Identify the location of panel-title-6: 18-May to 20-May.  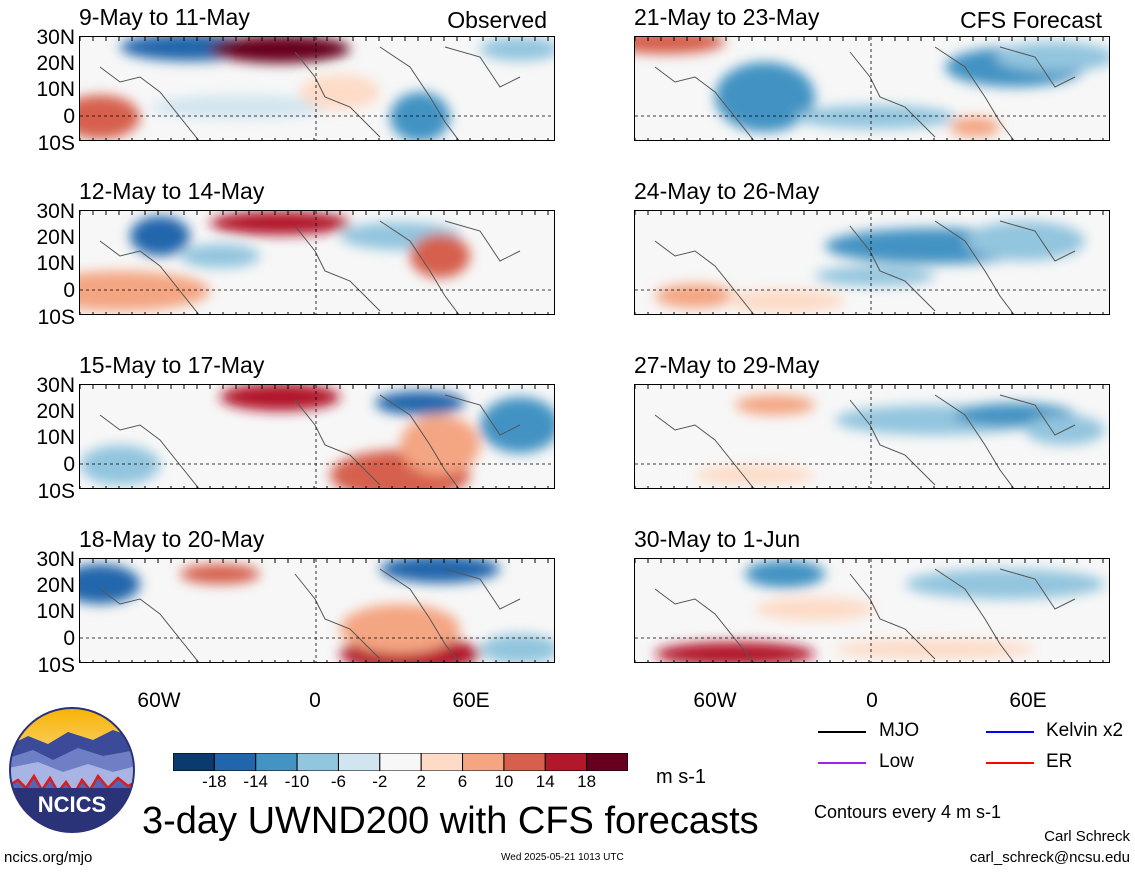
(172, 539).